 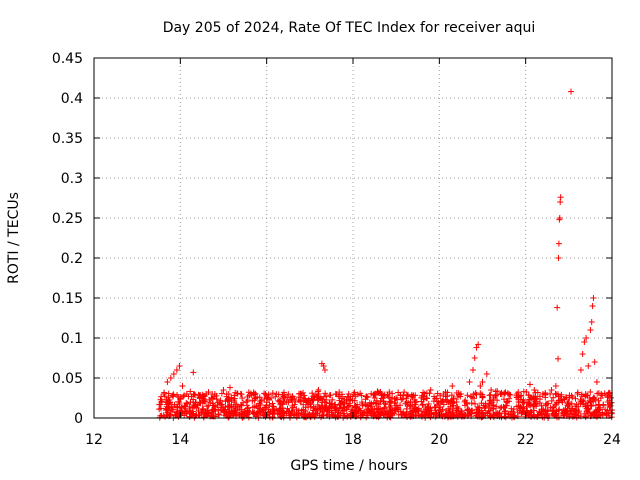 I want to click on dense-point-cloud, so click(x=385, y=404).